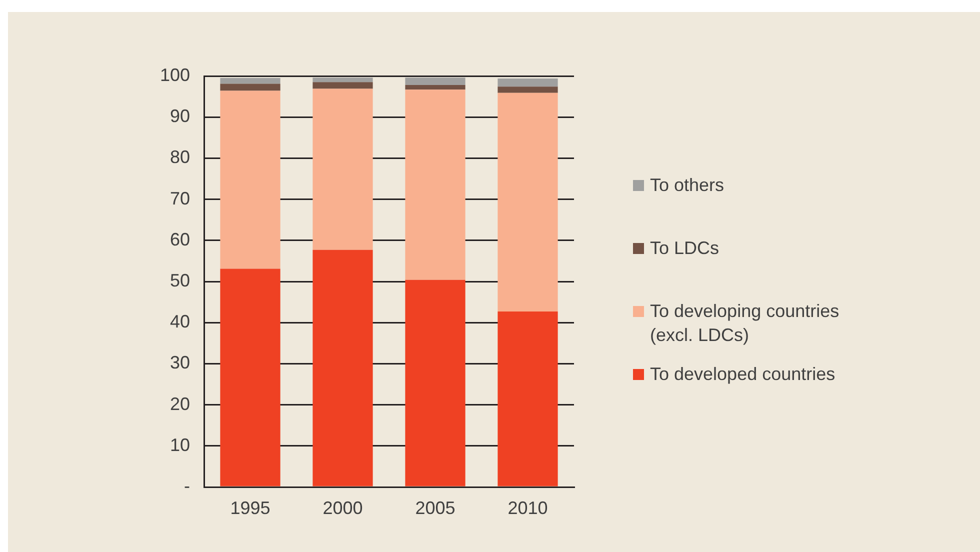 The height and width of the screenshot is (552, 980). What do you see at coordinates (180, 322) in the screenshot?
I see `y-tick-label: 40` at bounding box center [180, 322].